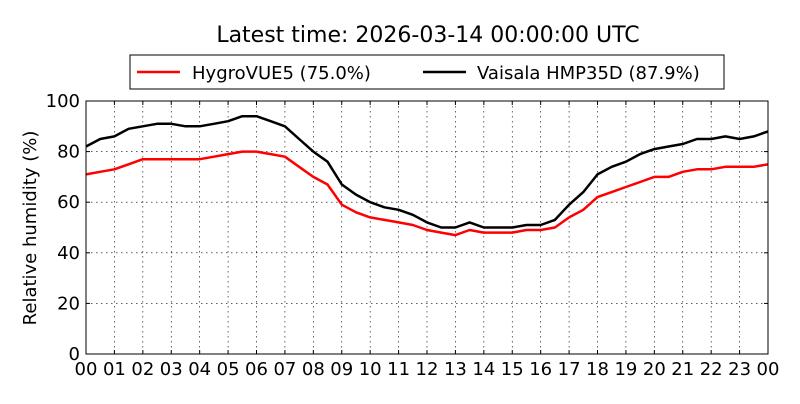  I want to click on x-tick-label: 23, so click(739, 369).